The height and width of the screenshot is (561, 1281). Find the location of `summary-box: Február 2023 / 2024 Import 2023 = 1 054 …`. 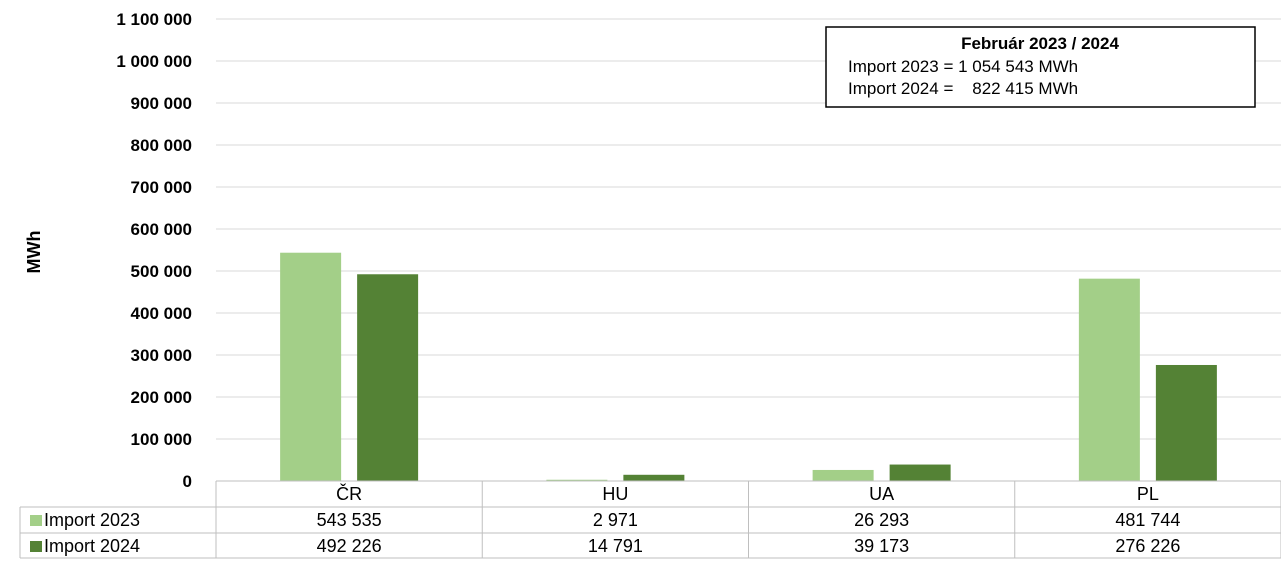

summary-box: Február 2023 / 2024 Import 2023 = 1 054 … is located at coordinates (1040, 67).